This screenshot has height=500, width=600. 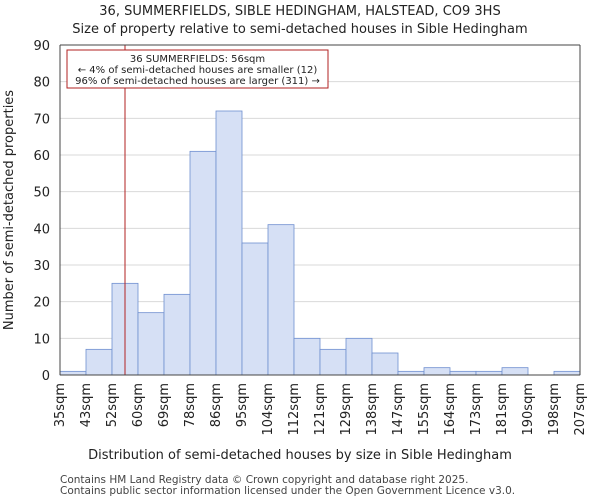 I want to click on x-tick-label: 164sqm, so click(x=450, y=409).